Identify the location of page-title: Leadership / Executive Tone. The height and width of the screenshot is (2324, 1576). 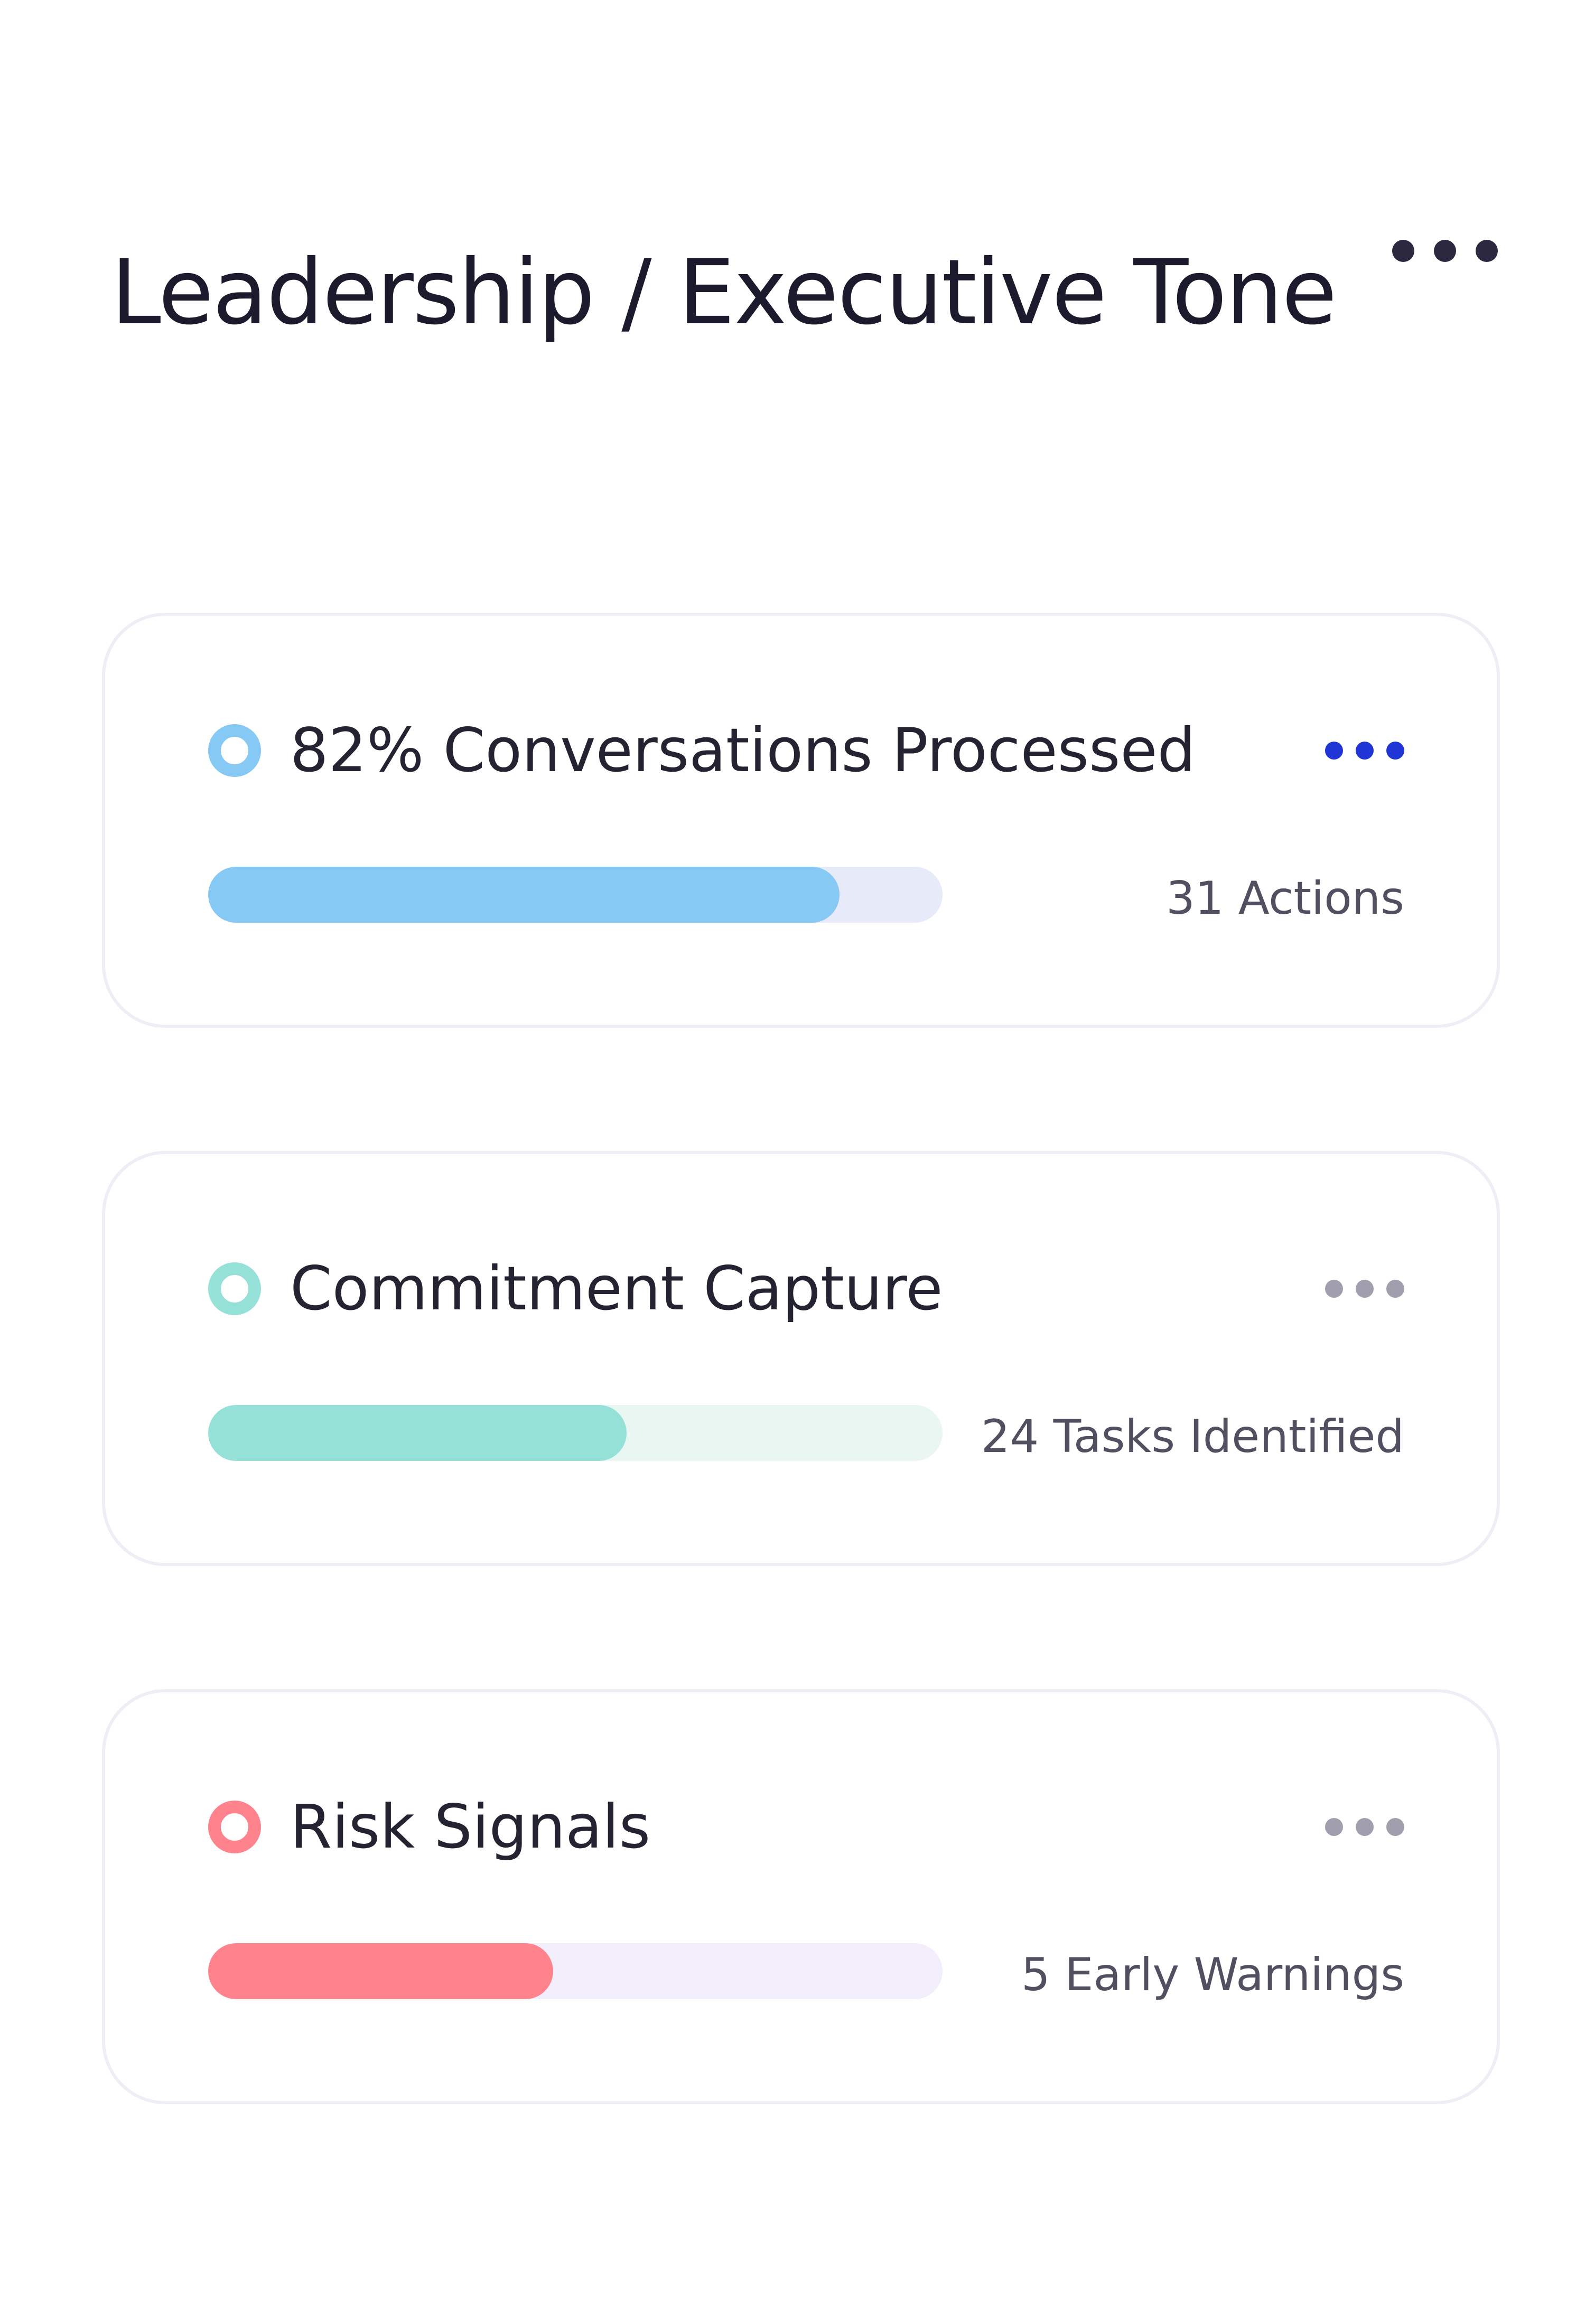
(724, 292).